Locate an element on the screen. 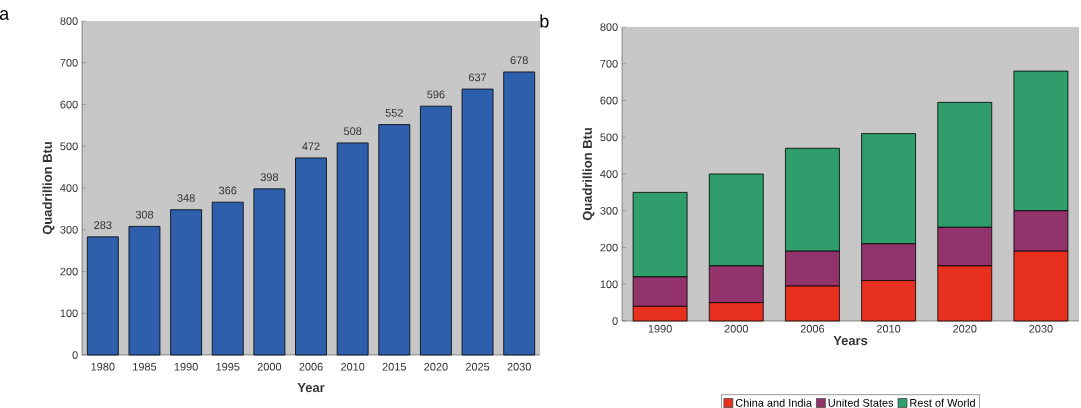 The height and width of the screenshot is (408, 1081). data-label: 348 is located at coordinates (186, 198).